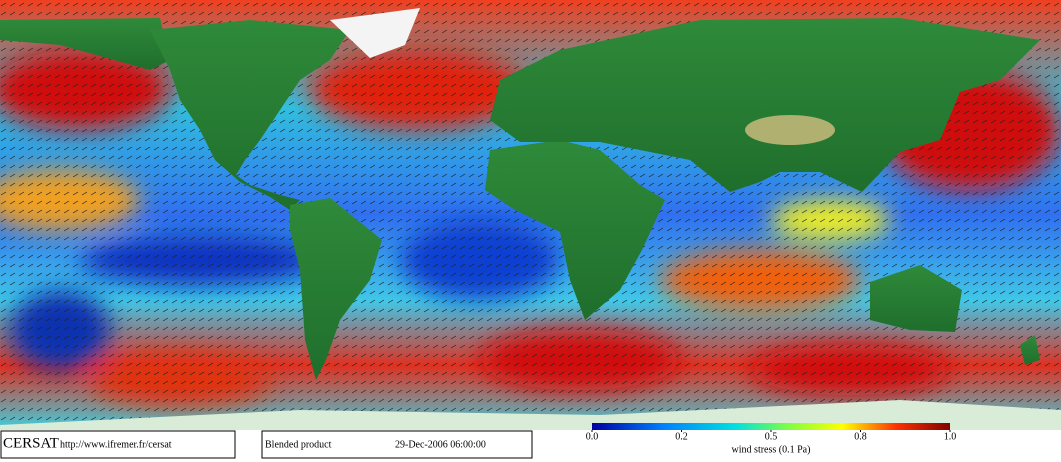 The width and height of the screenshot is (1061, 462). Describe the element at coordinates (860, 436) in the screenshot. I see `colorbar-tick-label: 0.8` at that location.